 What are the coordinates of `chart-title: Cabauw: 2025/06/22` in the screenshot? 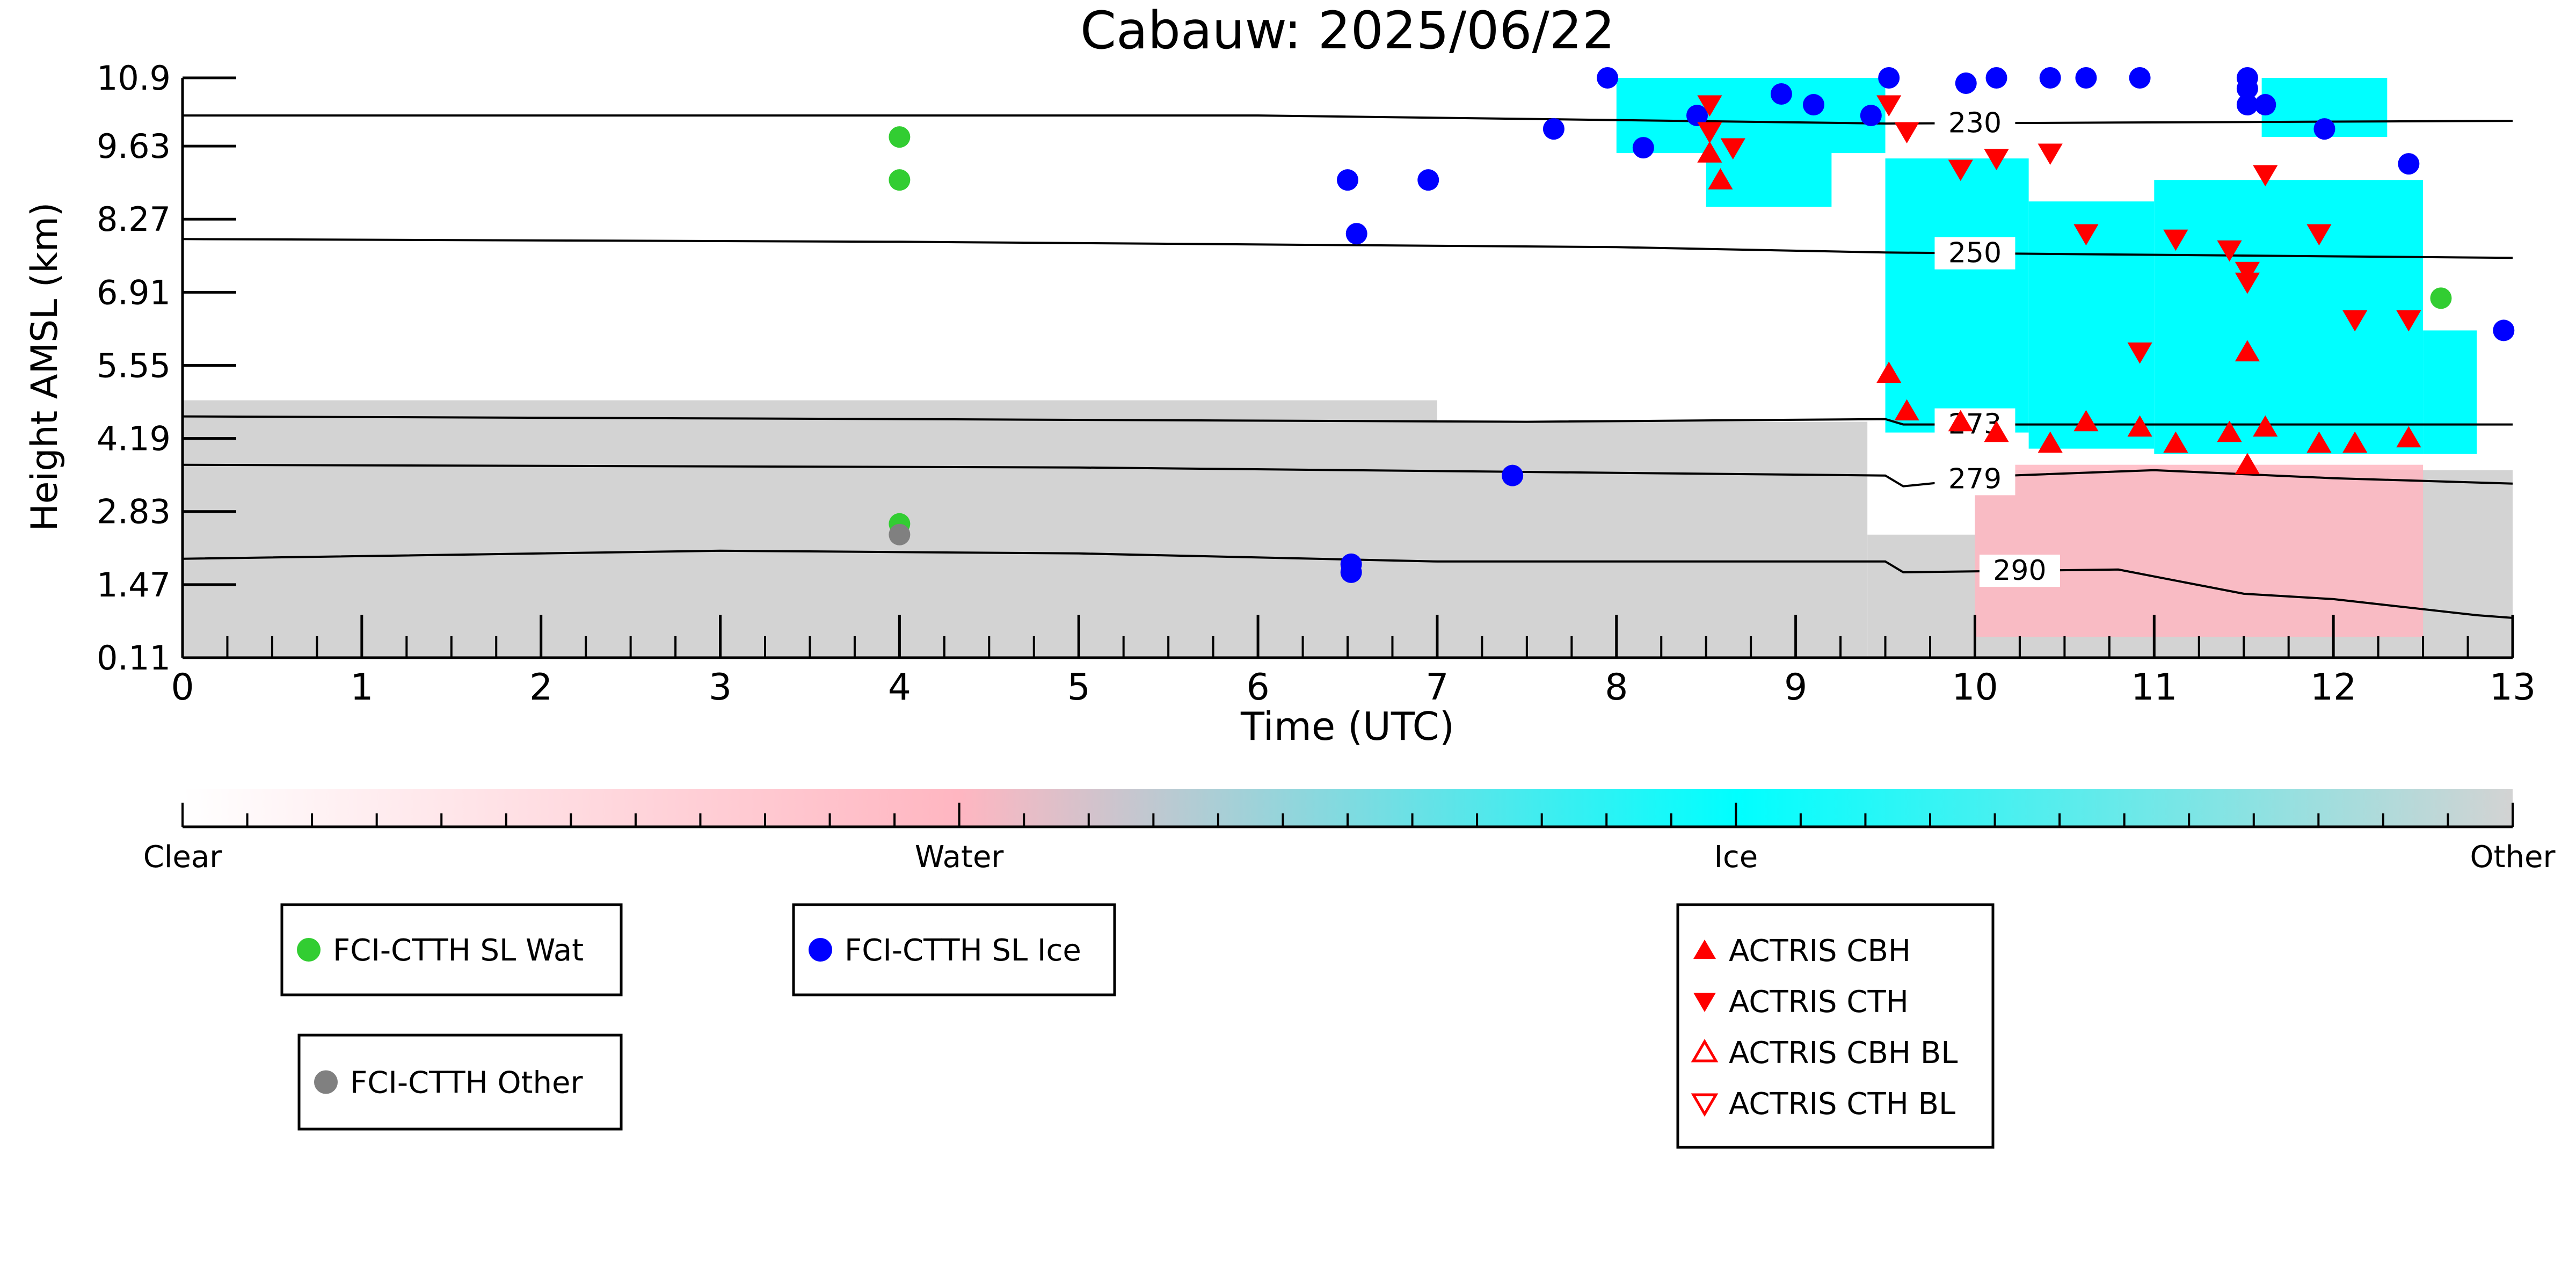 It's located at (1347, 31).